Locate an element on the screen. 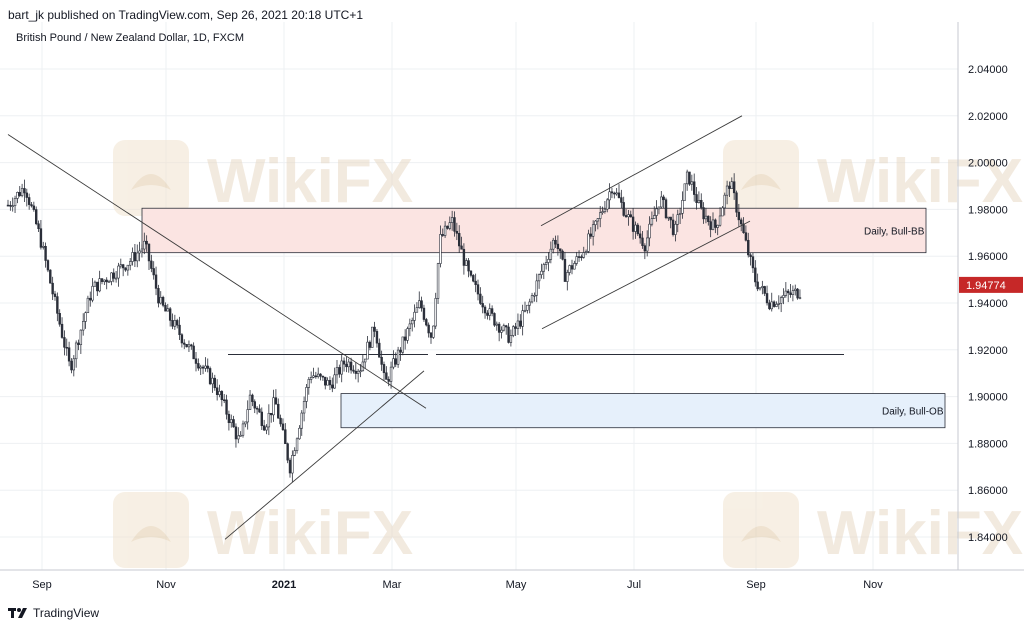 Image resolution: width=1024 pixels, height=628 pixels. time-tick-label: Mar is located at coordinates (392, 585).